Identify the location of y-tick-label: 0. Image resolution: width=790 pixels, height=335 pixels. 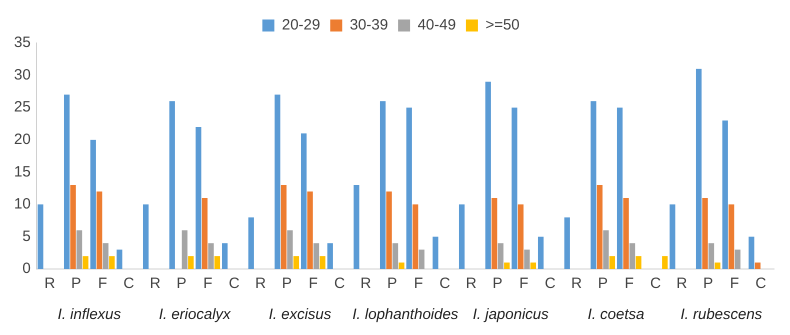
(26, 269).